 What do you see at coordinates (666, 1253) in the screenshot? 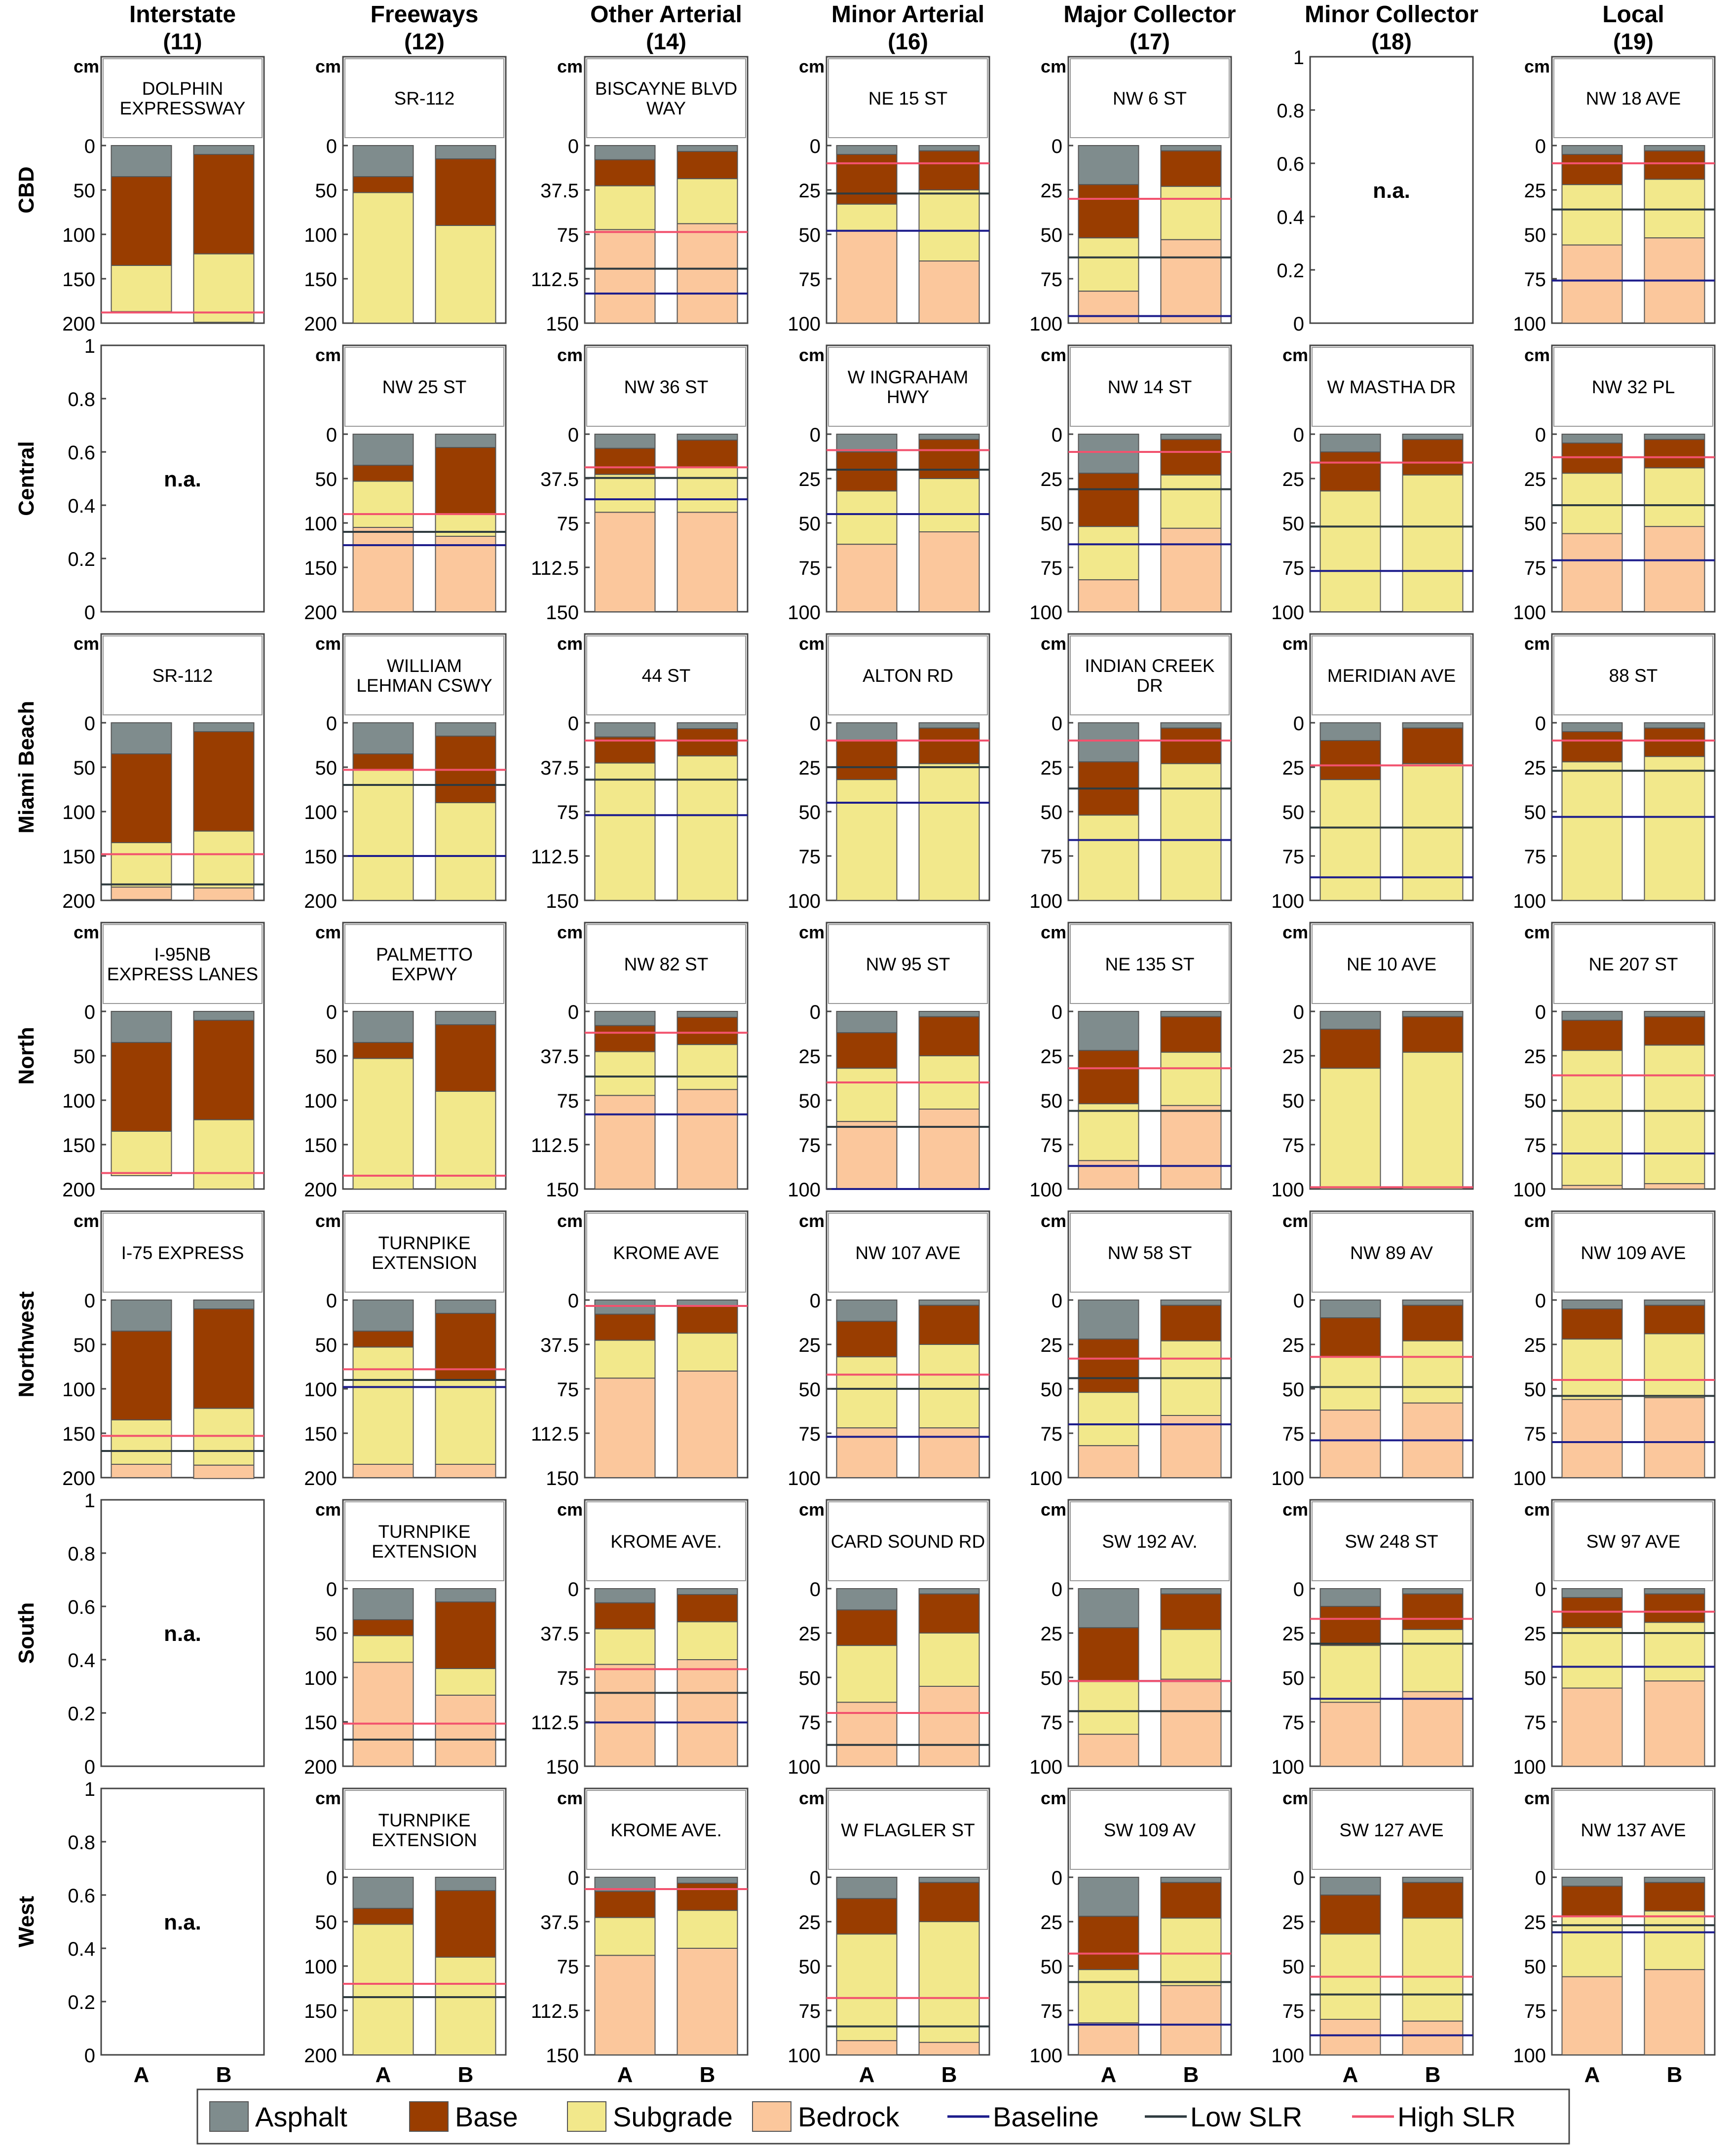
I see `road-name: KROME AVE` at bounding box center [666, 1253].